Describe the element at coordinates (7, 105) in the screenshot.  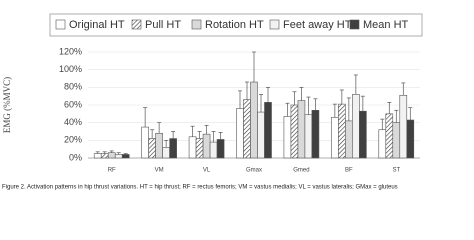
I see `y-axis-label: EMG (%MVC)` at that location.